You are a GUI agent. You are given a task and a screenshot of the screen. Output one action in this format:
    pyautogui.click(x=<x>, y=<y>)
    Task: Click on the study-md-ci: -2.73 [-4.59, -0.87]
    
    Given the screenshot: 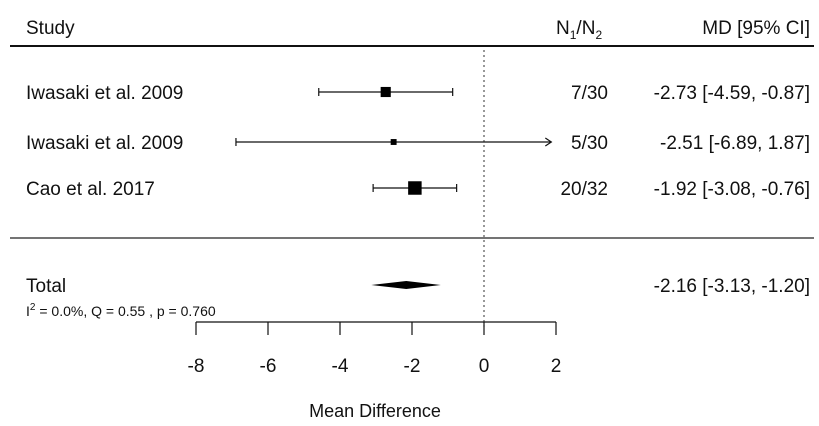 What is the action you would take?
    pyautogui.click(x=732, y=93)
    